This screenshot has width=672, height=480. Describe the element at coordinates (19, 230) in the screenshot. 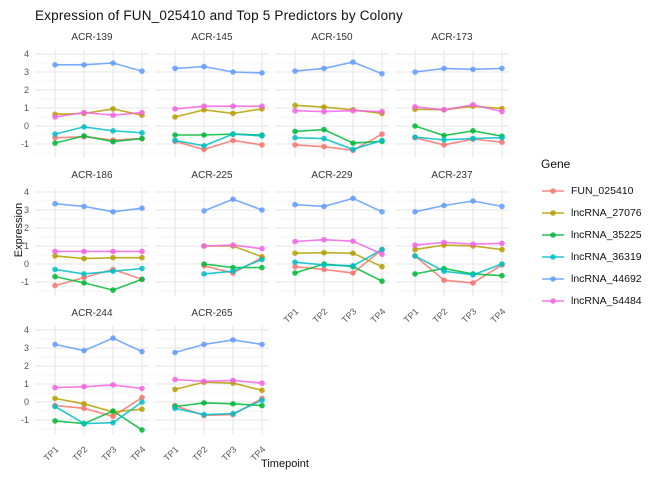

I see `y-axis-title: Expression` at that location.